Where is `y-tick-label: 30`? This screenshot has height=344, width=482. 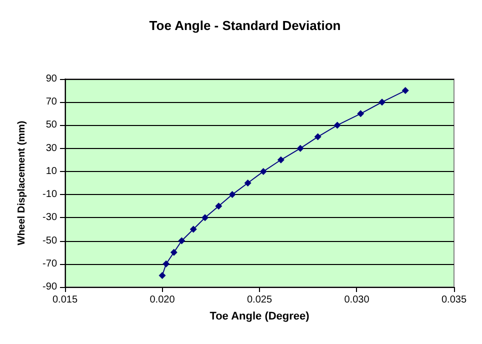
y-tick-label: 30 is located at coordinates (52, 148).